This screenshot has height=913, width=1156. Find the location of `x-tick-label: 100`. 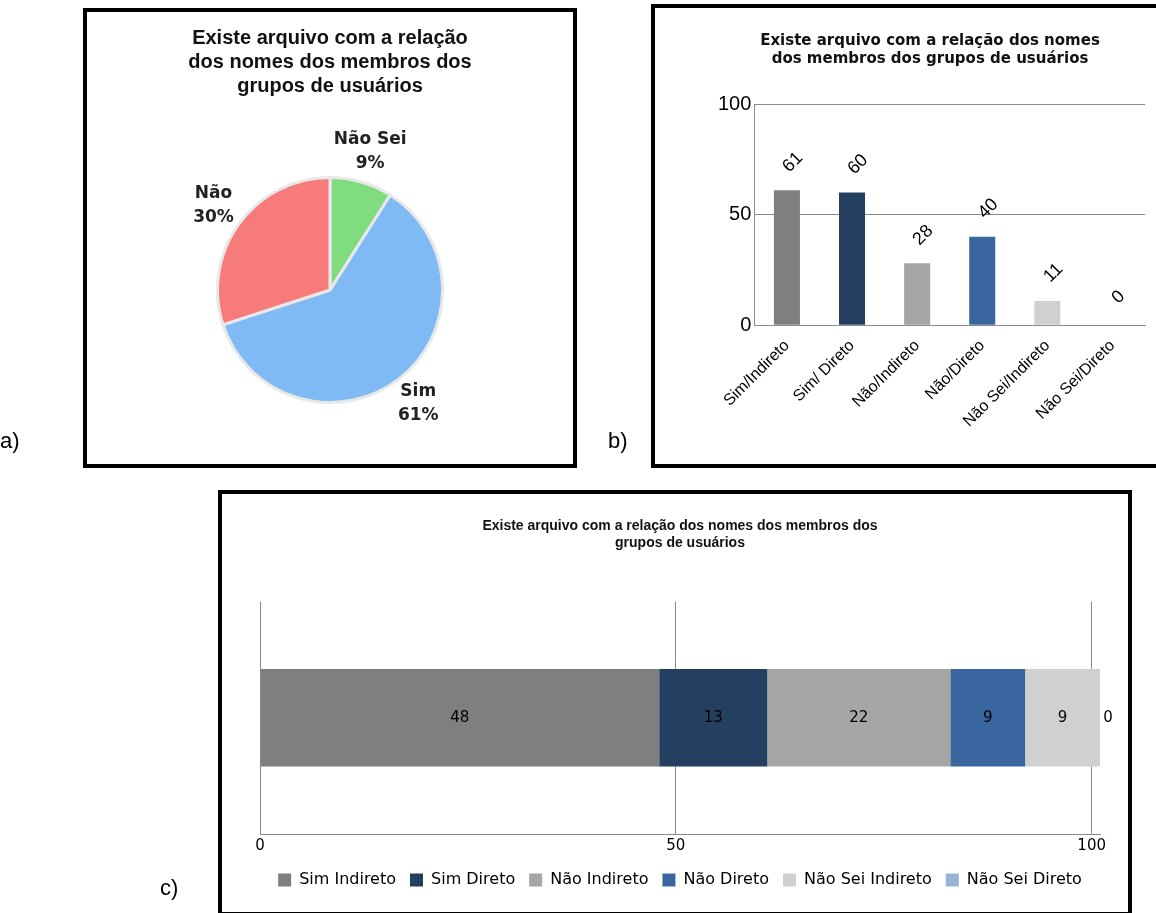

x-tick-label: 100 is located at coordinates (1091, 844).